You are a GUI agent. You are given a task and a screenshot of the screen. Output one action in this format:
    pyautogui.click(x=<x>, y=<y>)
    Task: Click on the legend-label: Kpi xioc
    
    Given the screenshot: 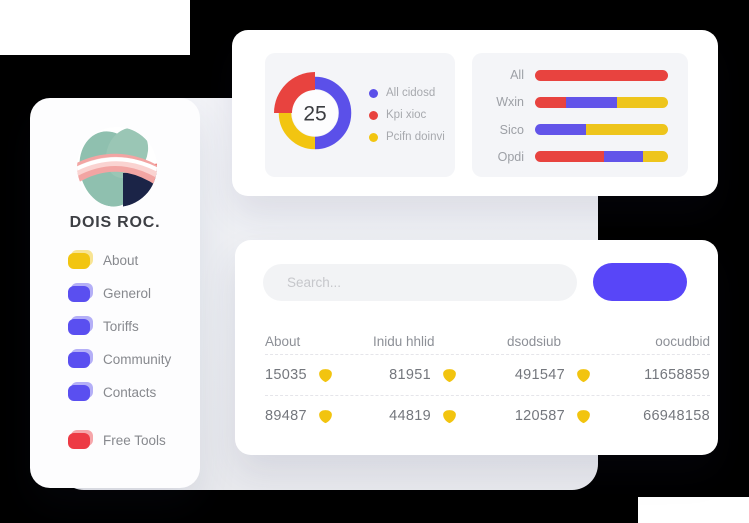 What is the action you would take?
    pyautogui.click(x=406, y=115)
    